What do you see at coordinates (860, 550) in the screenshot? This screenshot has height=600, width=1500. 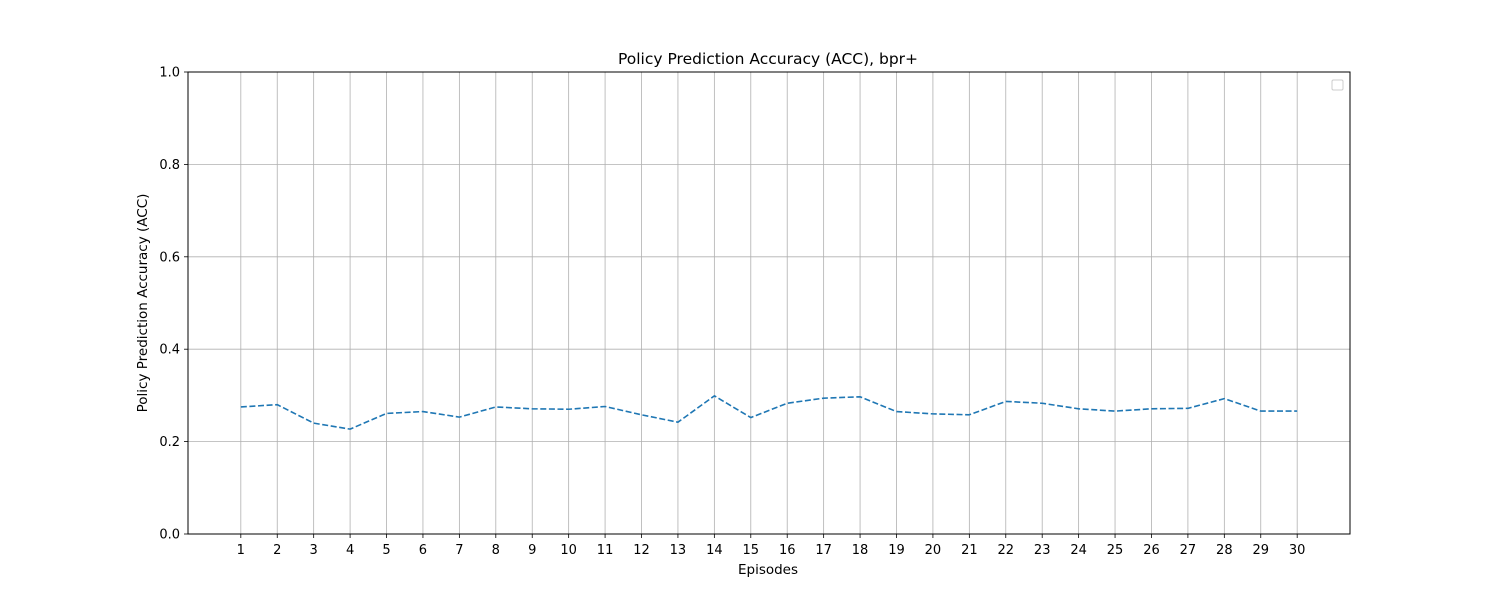 I see `x-tick-label: 18` at bounding box center [860, 550].